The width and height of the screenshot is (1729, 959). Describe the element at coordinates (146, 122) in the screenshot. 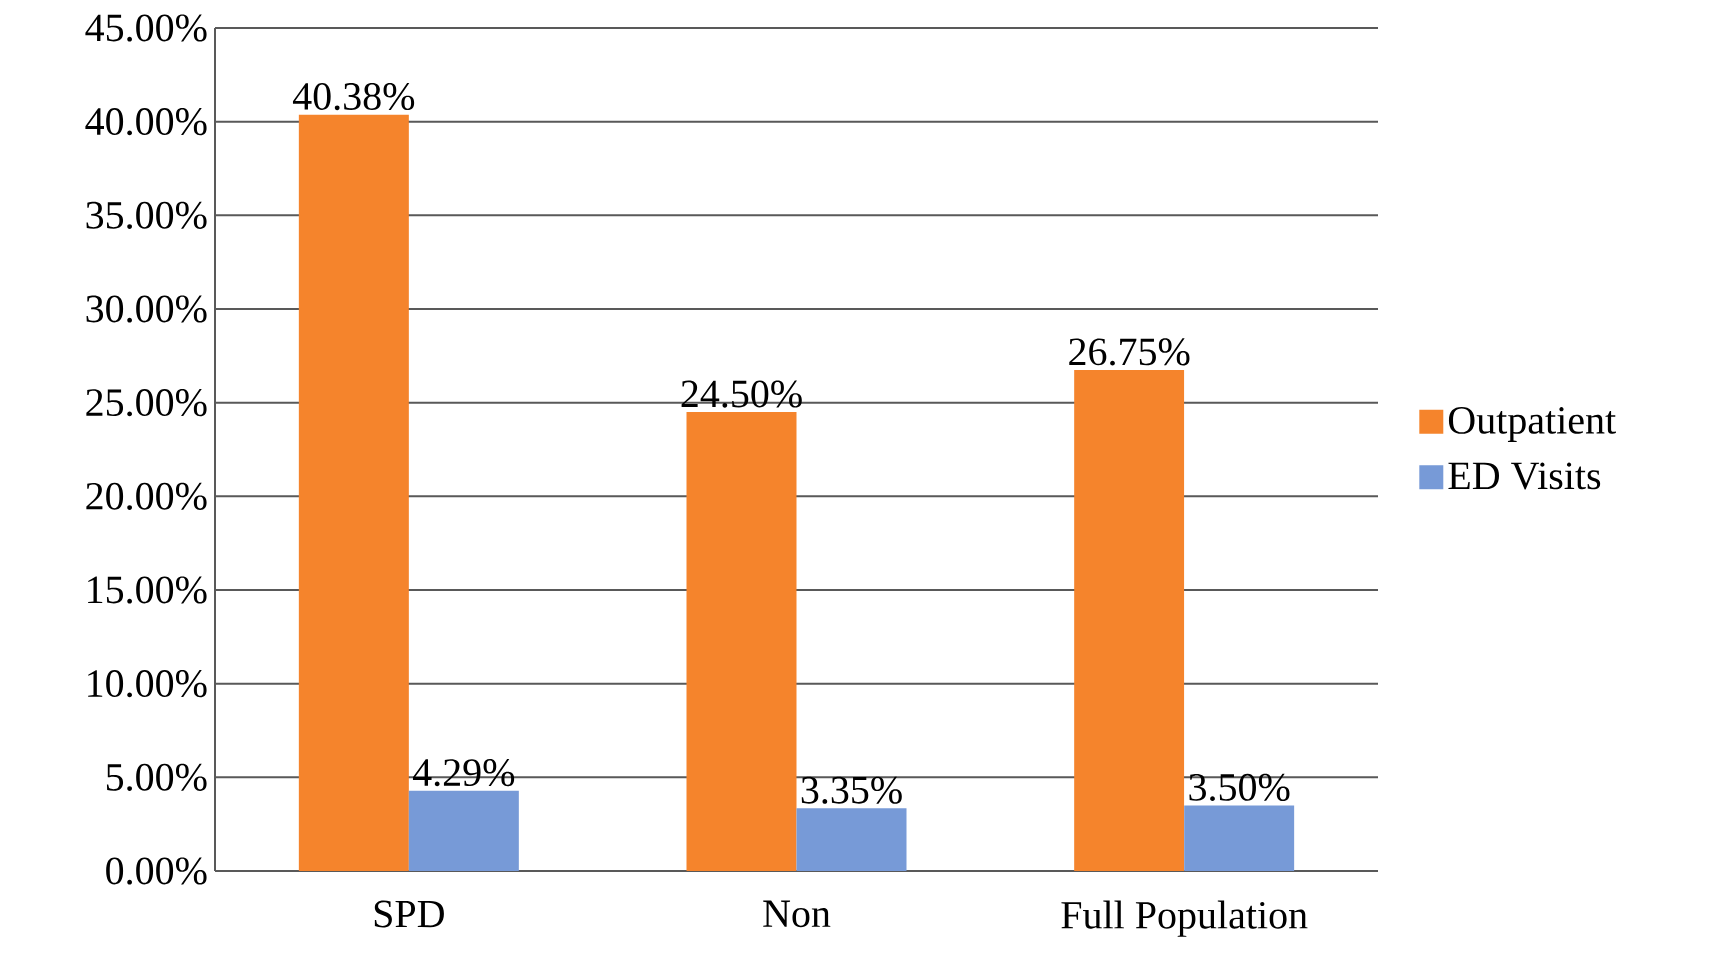

I see `y-tick-label: 40.00%` at that location.